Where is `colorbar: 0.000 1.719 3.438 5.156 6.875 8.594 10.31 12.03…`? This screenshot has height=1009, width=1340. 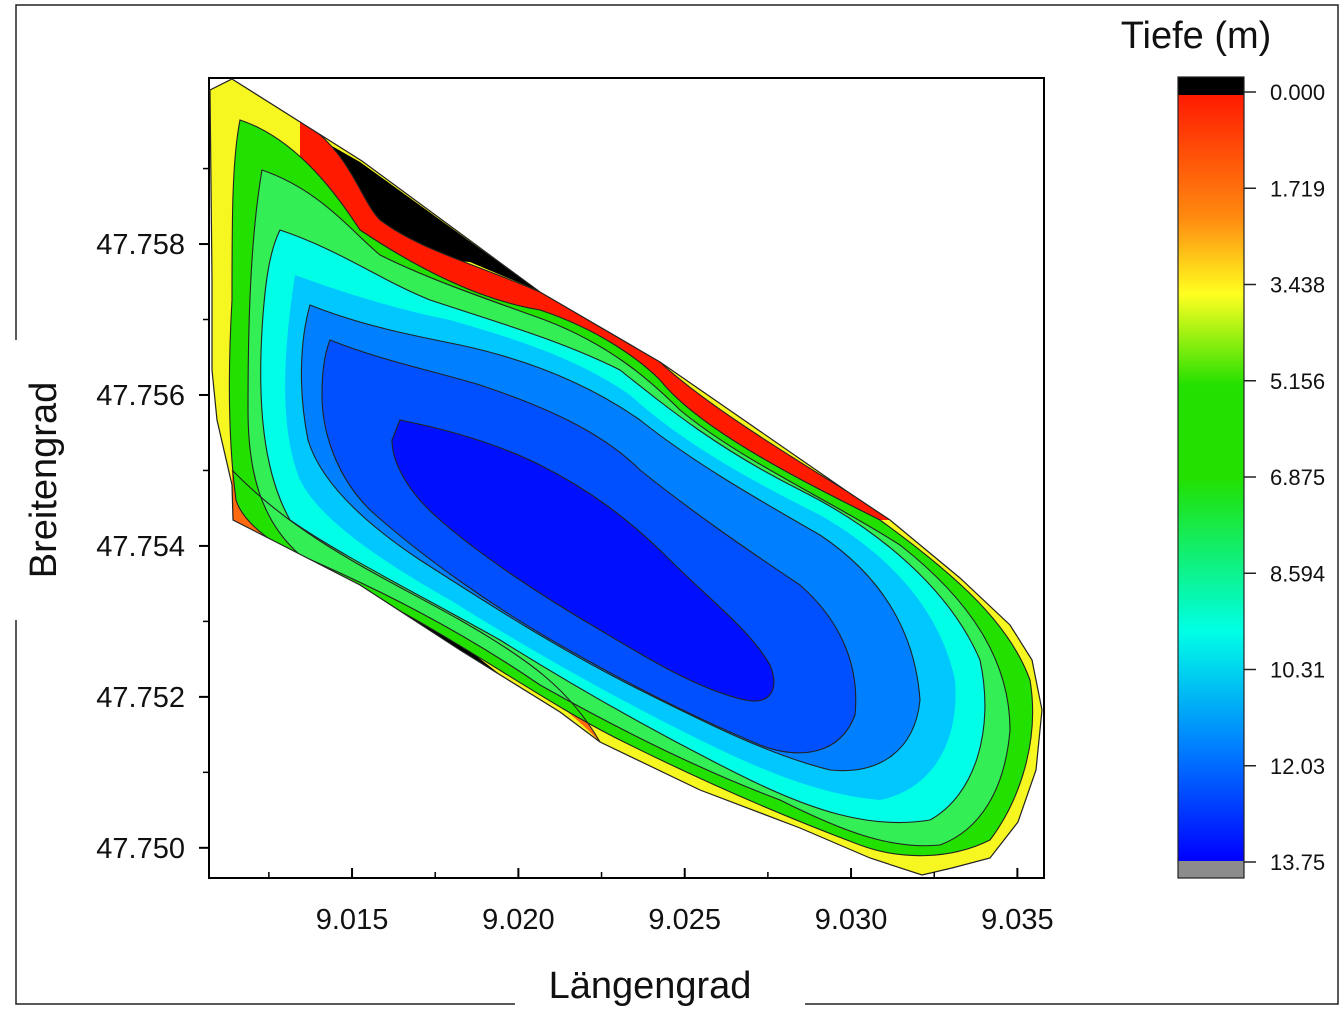
colorbar: 0.000 1.719 3.438 5.156 6.875 8.594 10.31 12.03… is located at coordinates (1223, 447).